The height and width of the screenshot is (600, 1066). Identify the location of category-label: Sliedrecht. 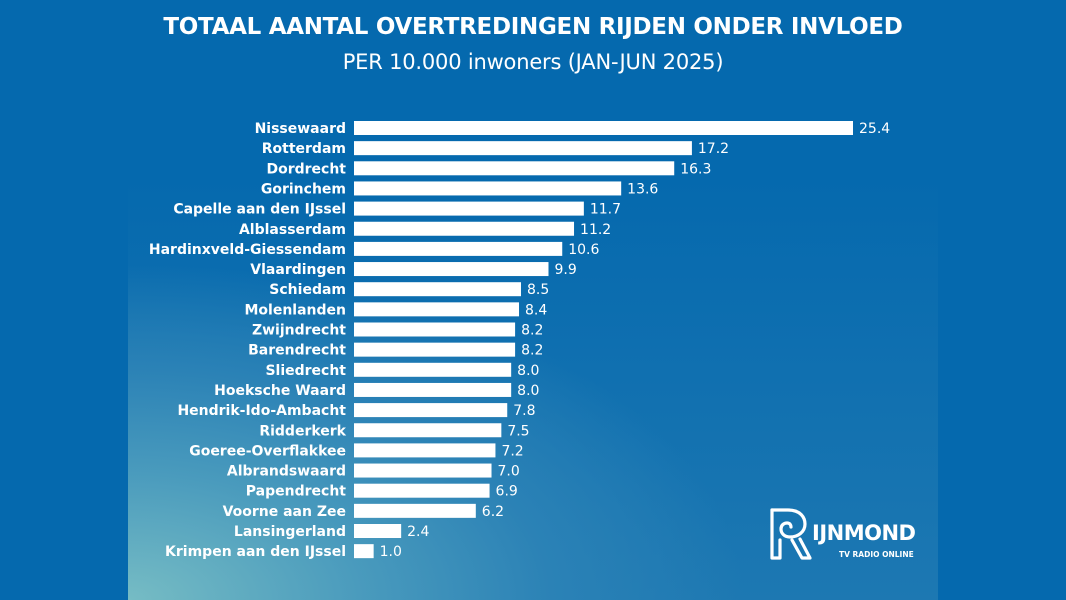
(305, 371).